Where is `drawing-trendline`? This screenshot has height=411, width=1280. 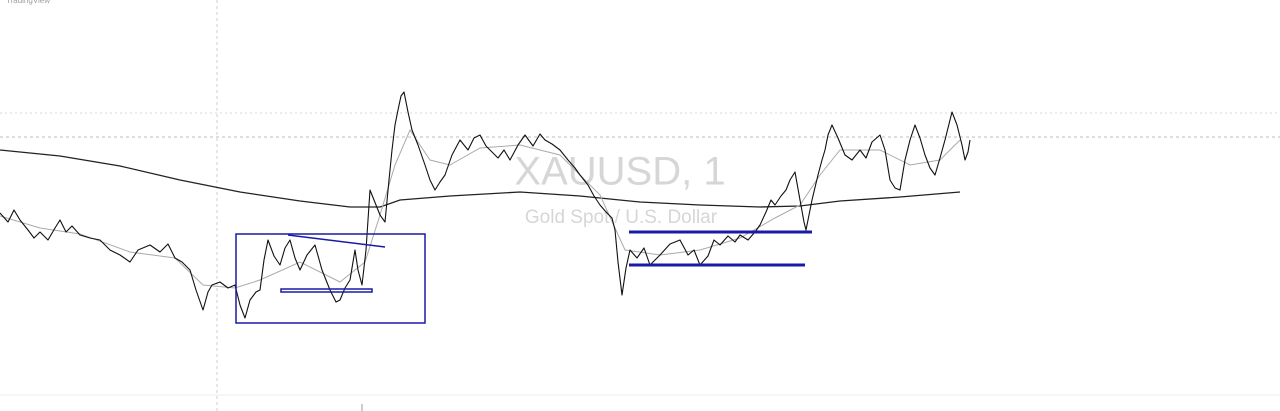 drawing-trendline is located at coordinates (336, 241).